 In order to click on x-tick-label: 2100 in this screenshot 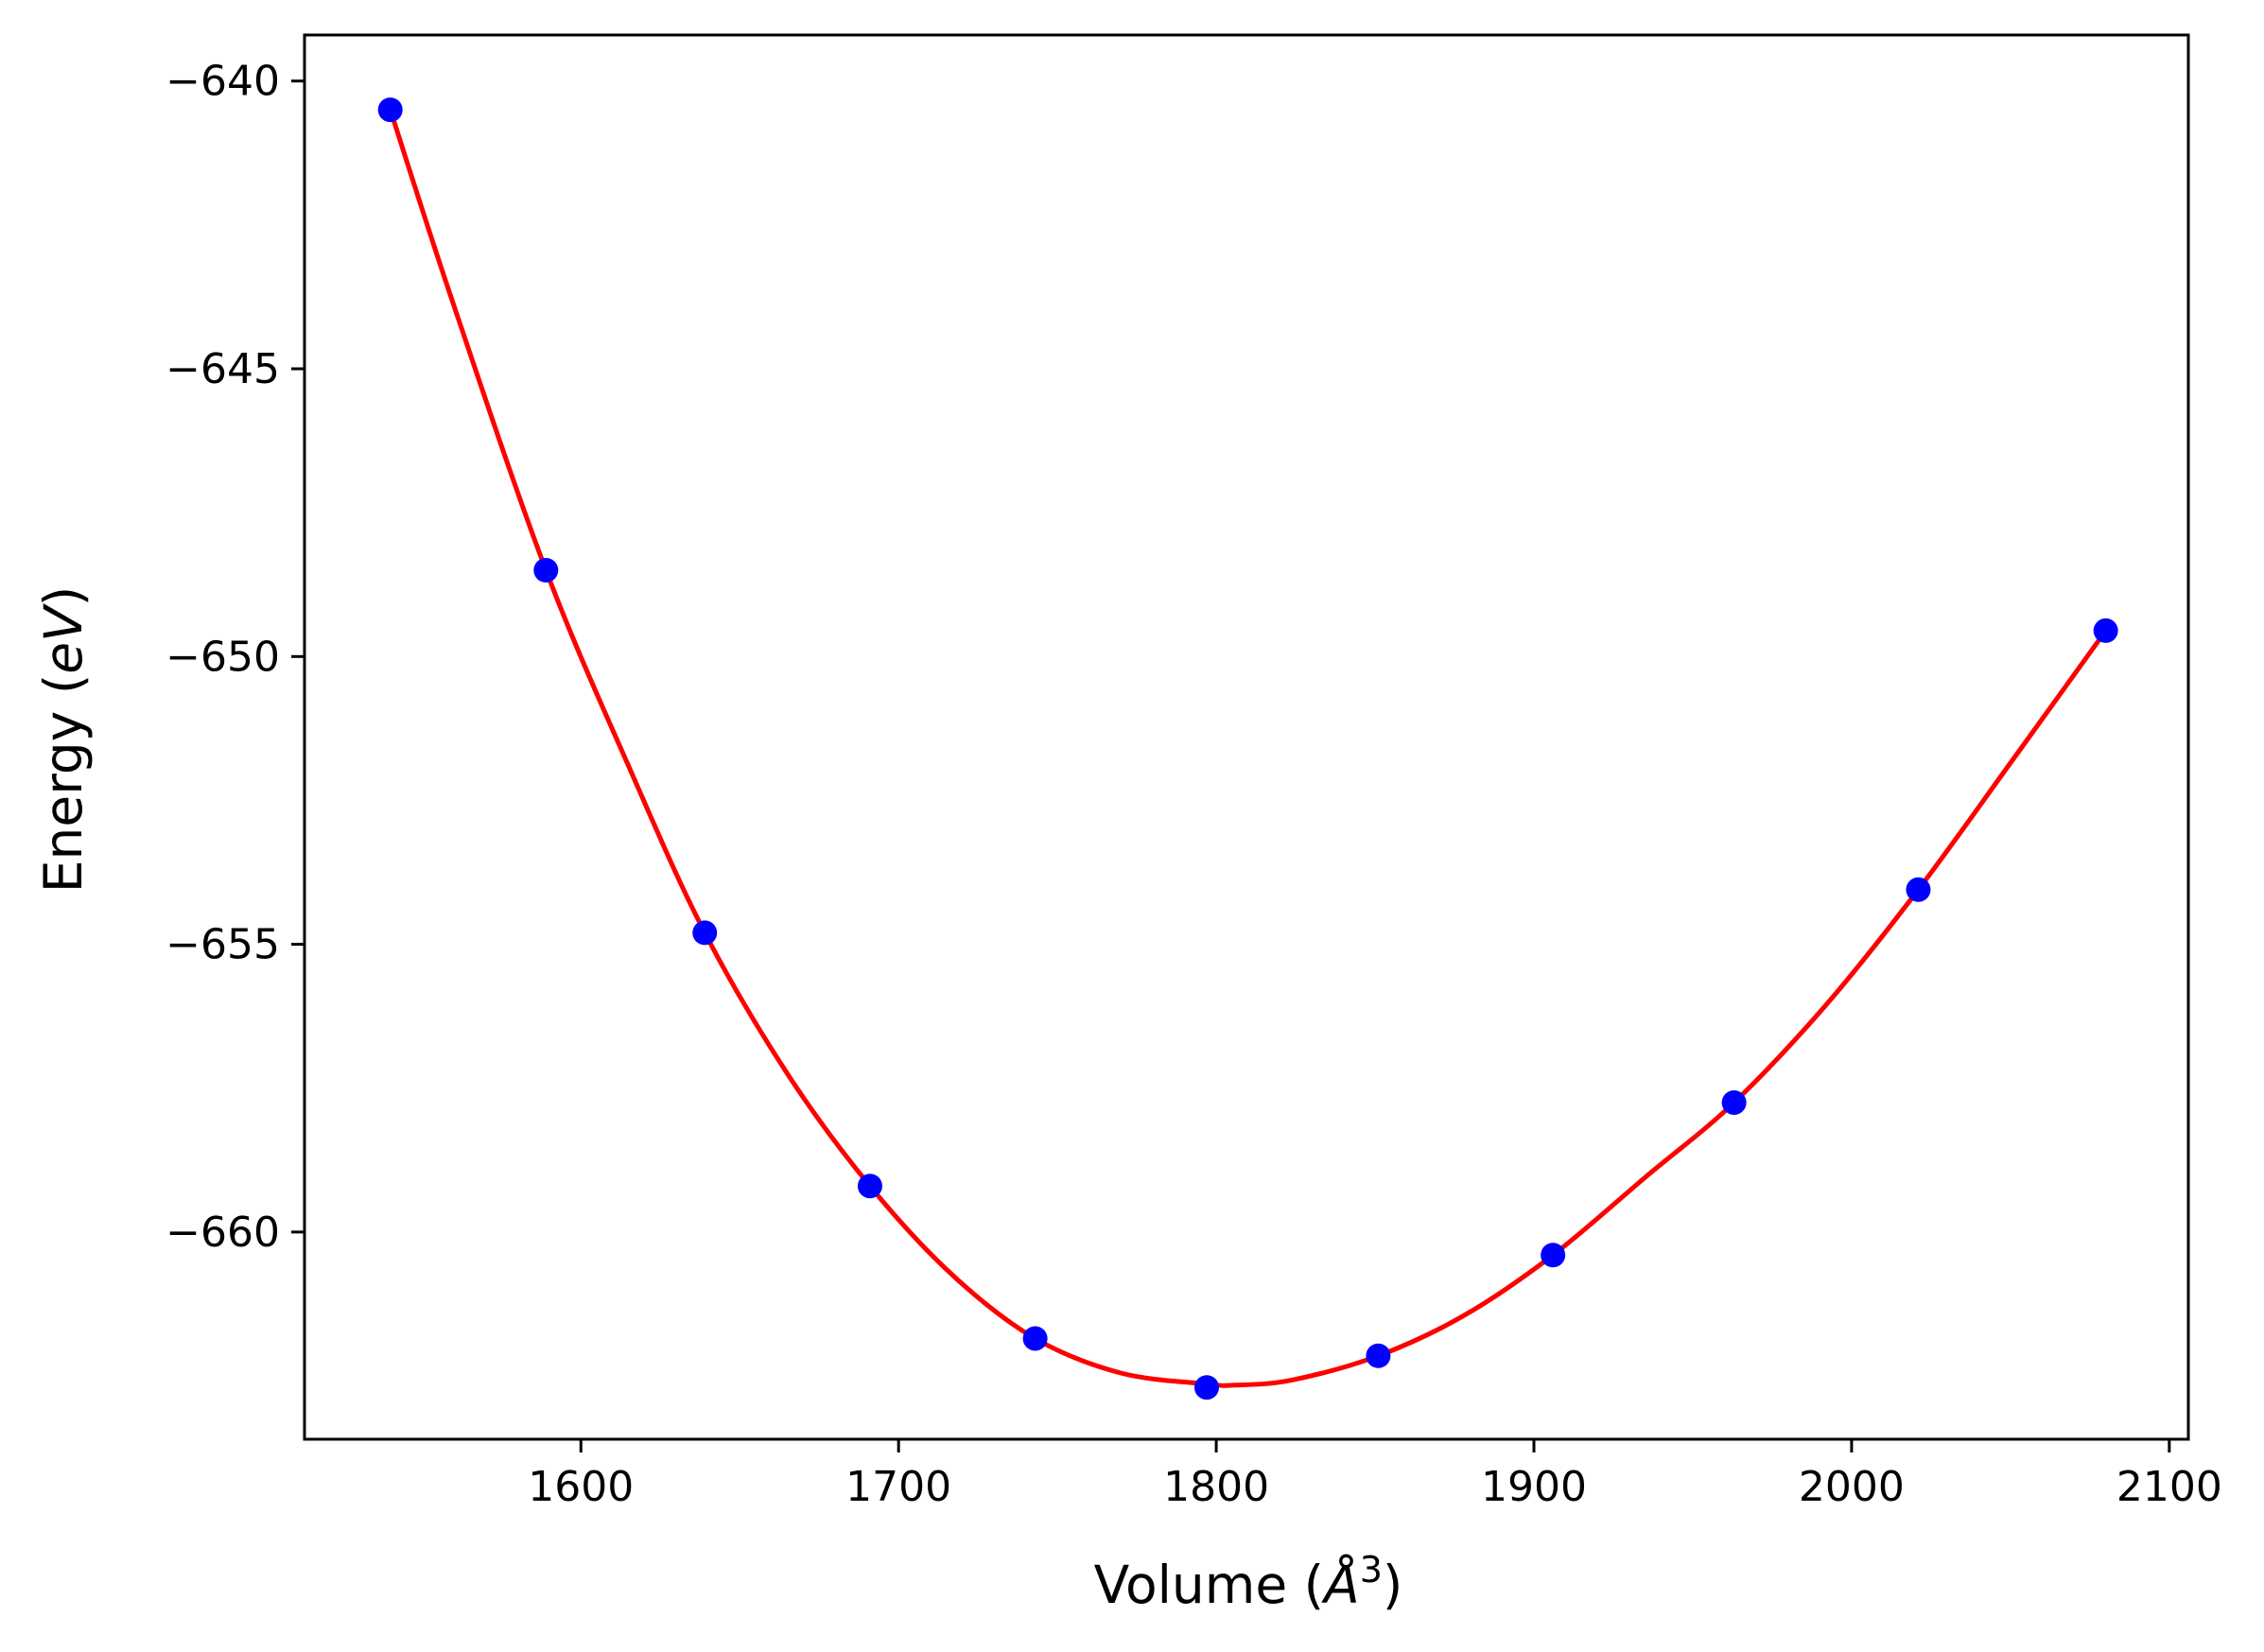, I will do `click(2169, 1487)`.